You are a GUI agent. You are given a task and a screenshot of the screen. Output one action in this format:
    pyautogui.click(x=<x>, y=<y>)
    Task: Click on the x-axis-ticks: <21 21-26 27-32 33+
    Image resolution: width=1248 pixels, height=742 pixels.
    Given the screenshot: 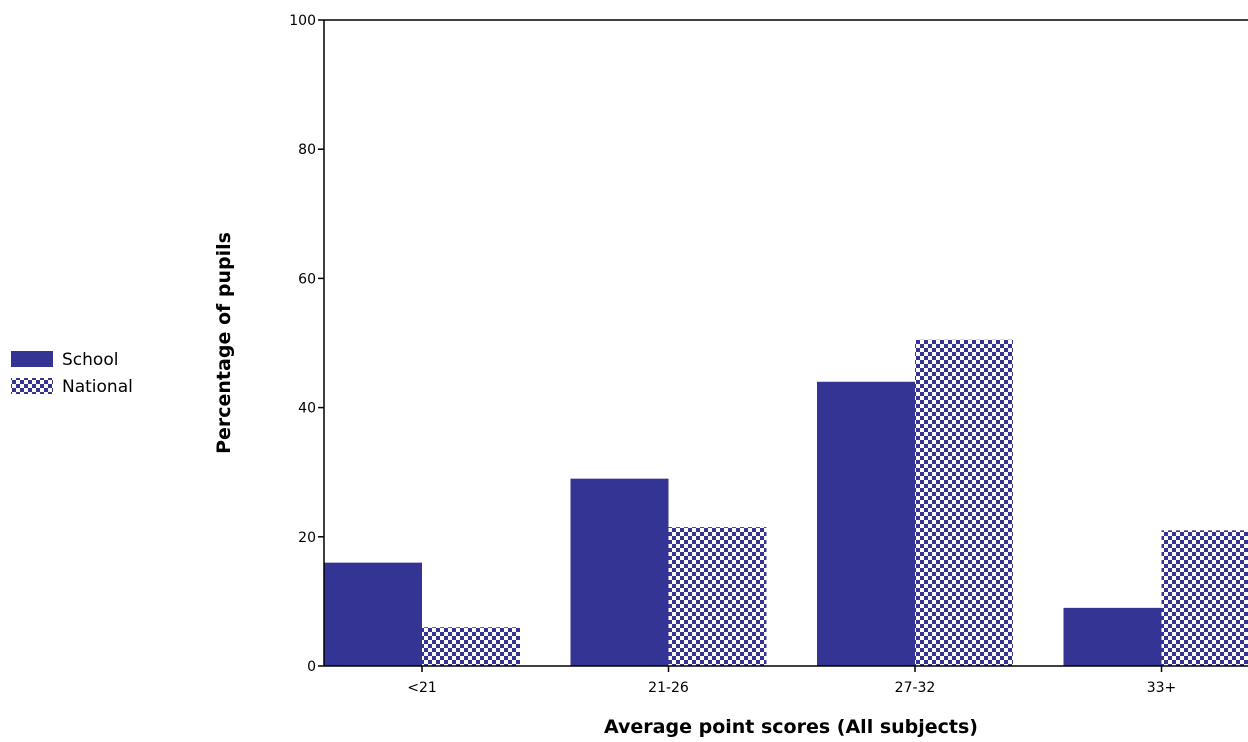 What is the action you would take?
    pyautogui.click(x=791, y=681)
    